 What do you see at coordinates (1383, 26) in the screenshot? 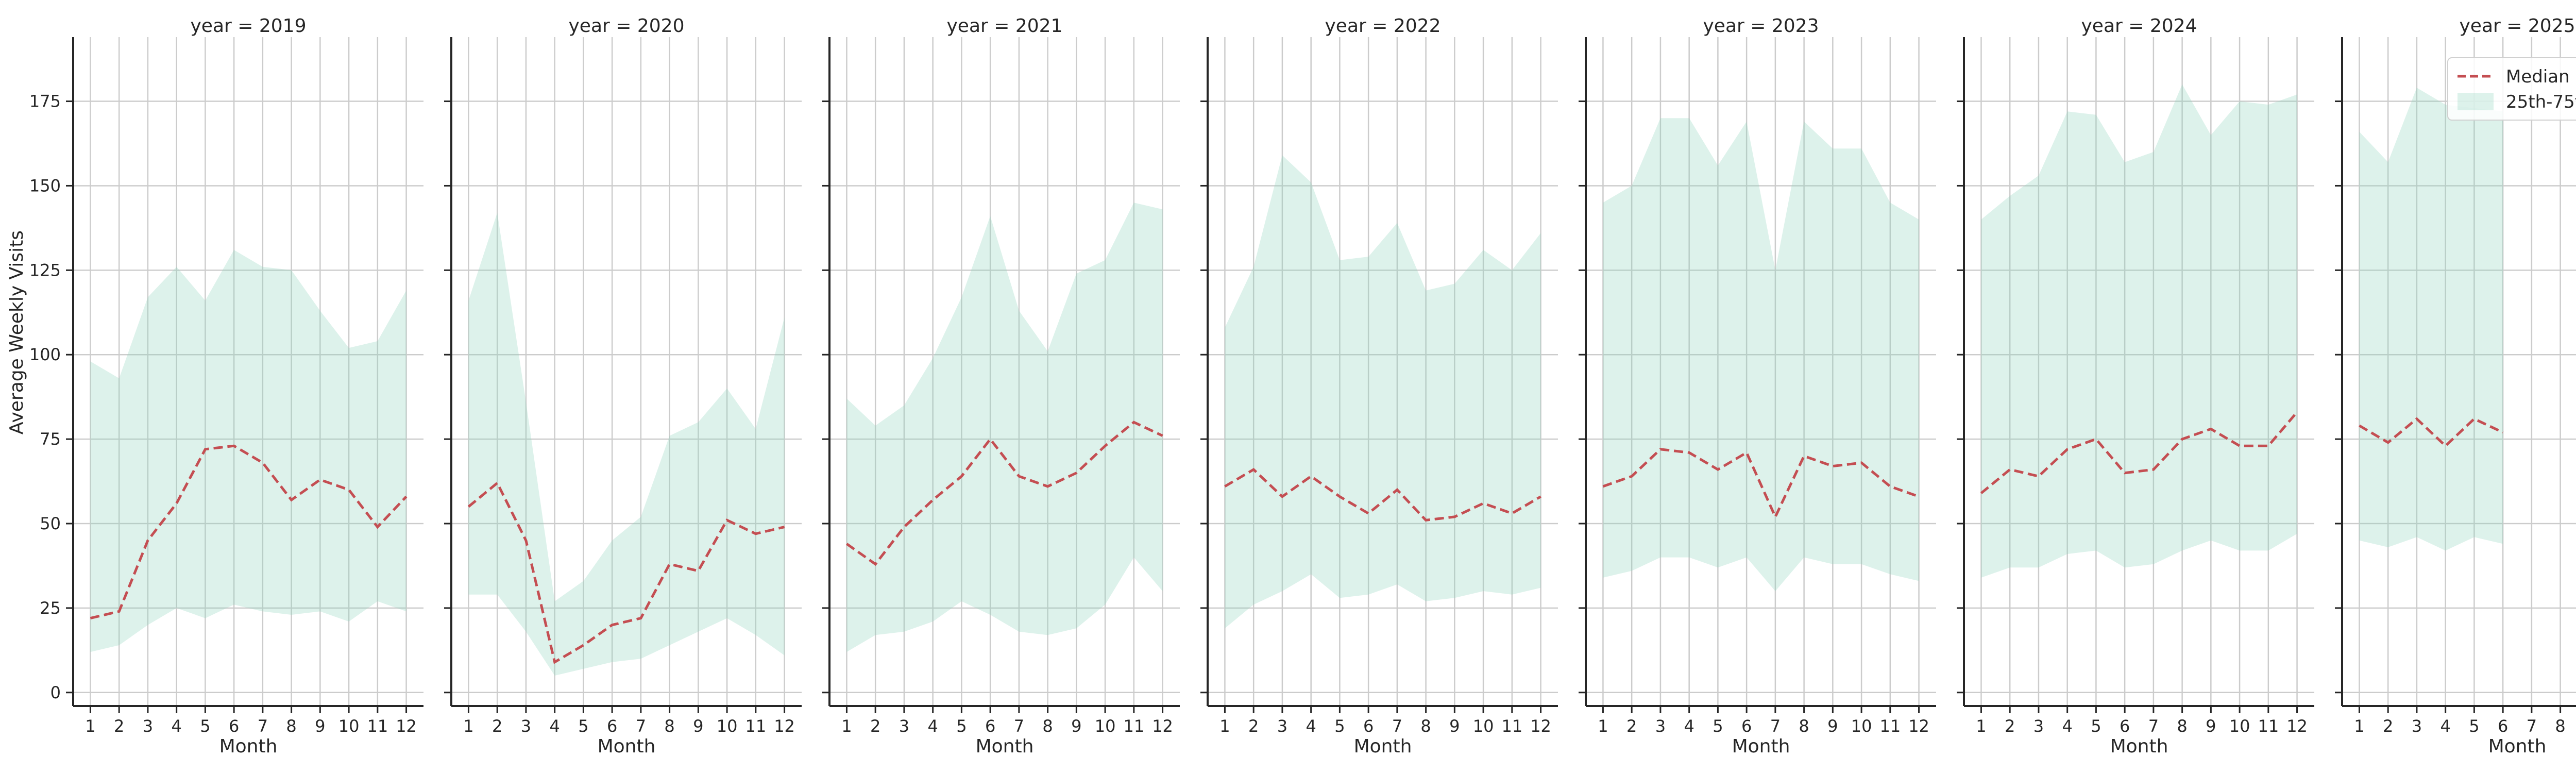
I see `panel-title: year = 2022` at bounding box center [1383, 26].